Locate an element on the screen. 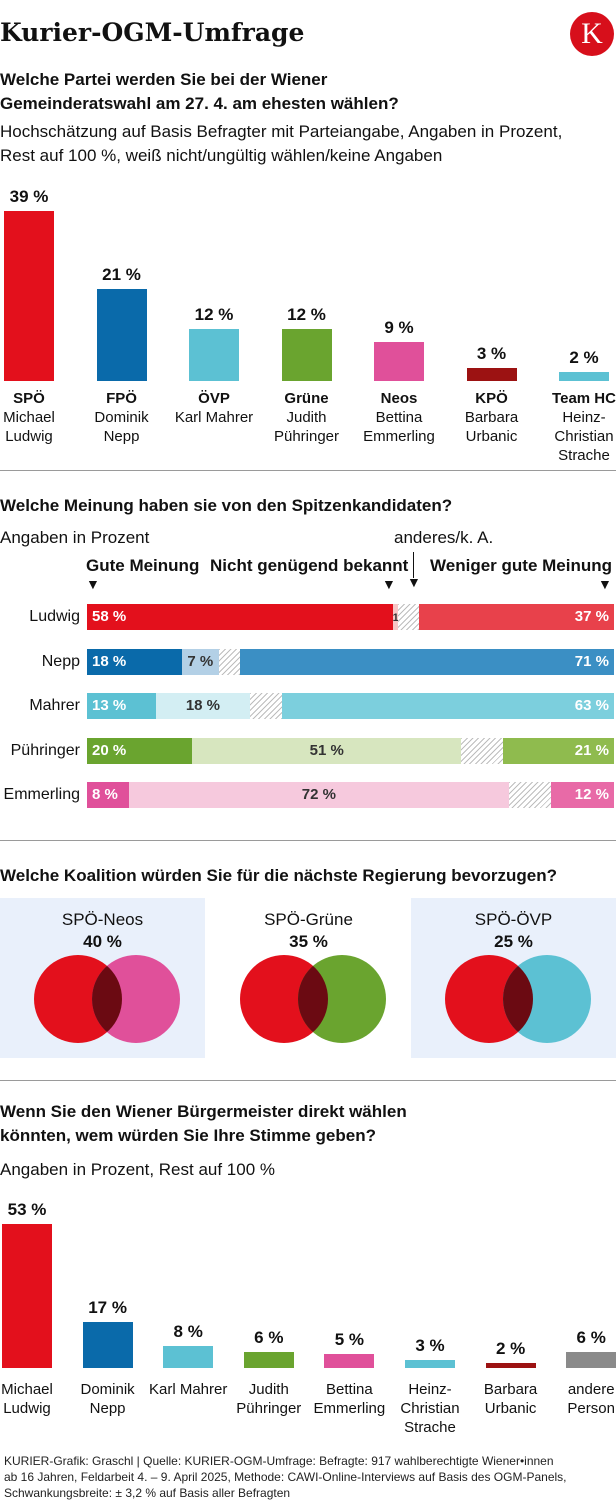 Image resolution: width=616 pixels, height=1508 pixels. seg-label-3-0: 20 % is located at coordinates (109, 750).